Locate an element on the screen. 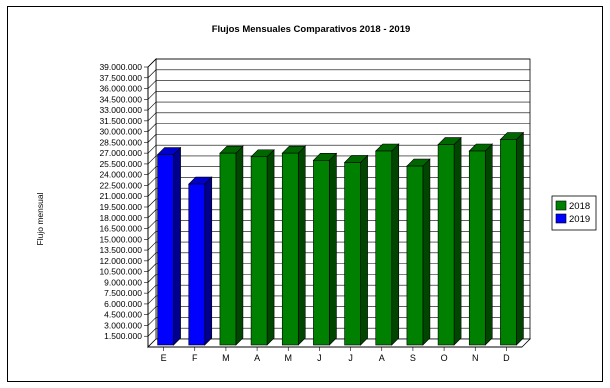 The width and height of the screenshot is (610, 388). y-tick-label: 34.500.000 is located at coordinates (120, 99).